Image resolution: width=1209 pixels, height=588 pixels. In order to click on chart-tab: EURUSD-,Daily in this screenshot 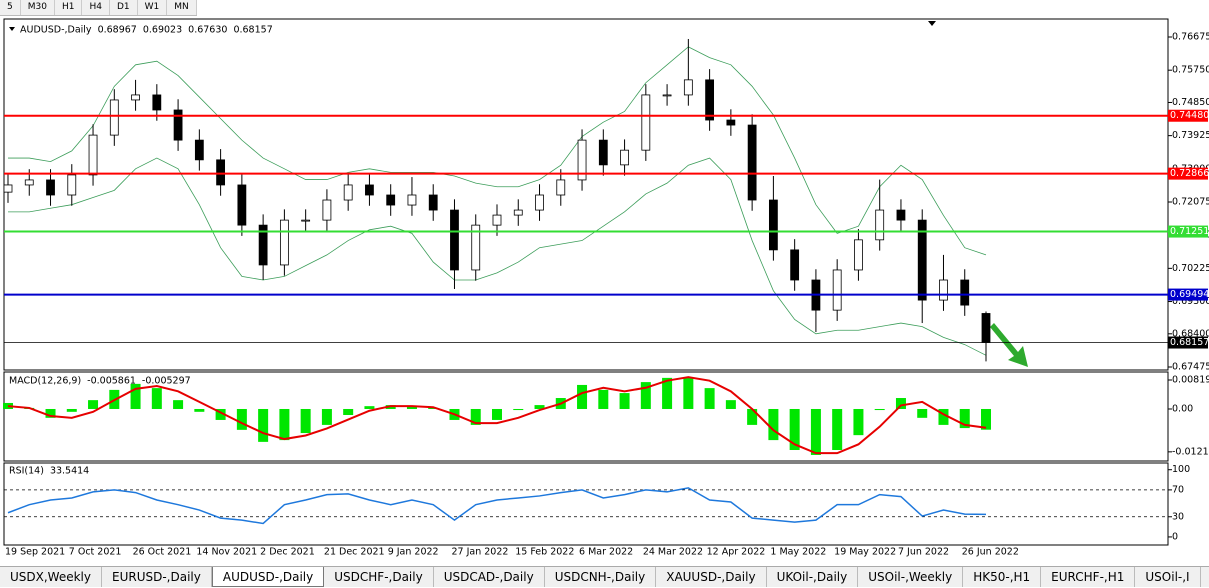, I will do `click(157, 577)`.